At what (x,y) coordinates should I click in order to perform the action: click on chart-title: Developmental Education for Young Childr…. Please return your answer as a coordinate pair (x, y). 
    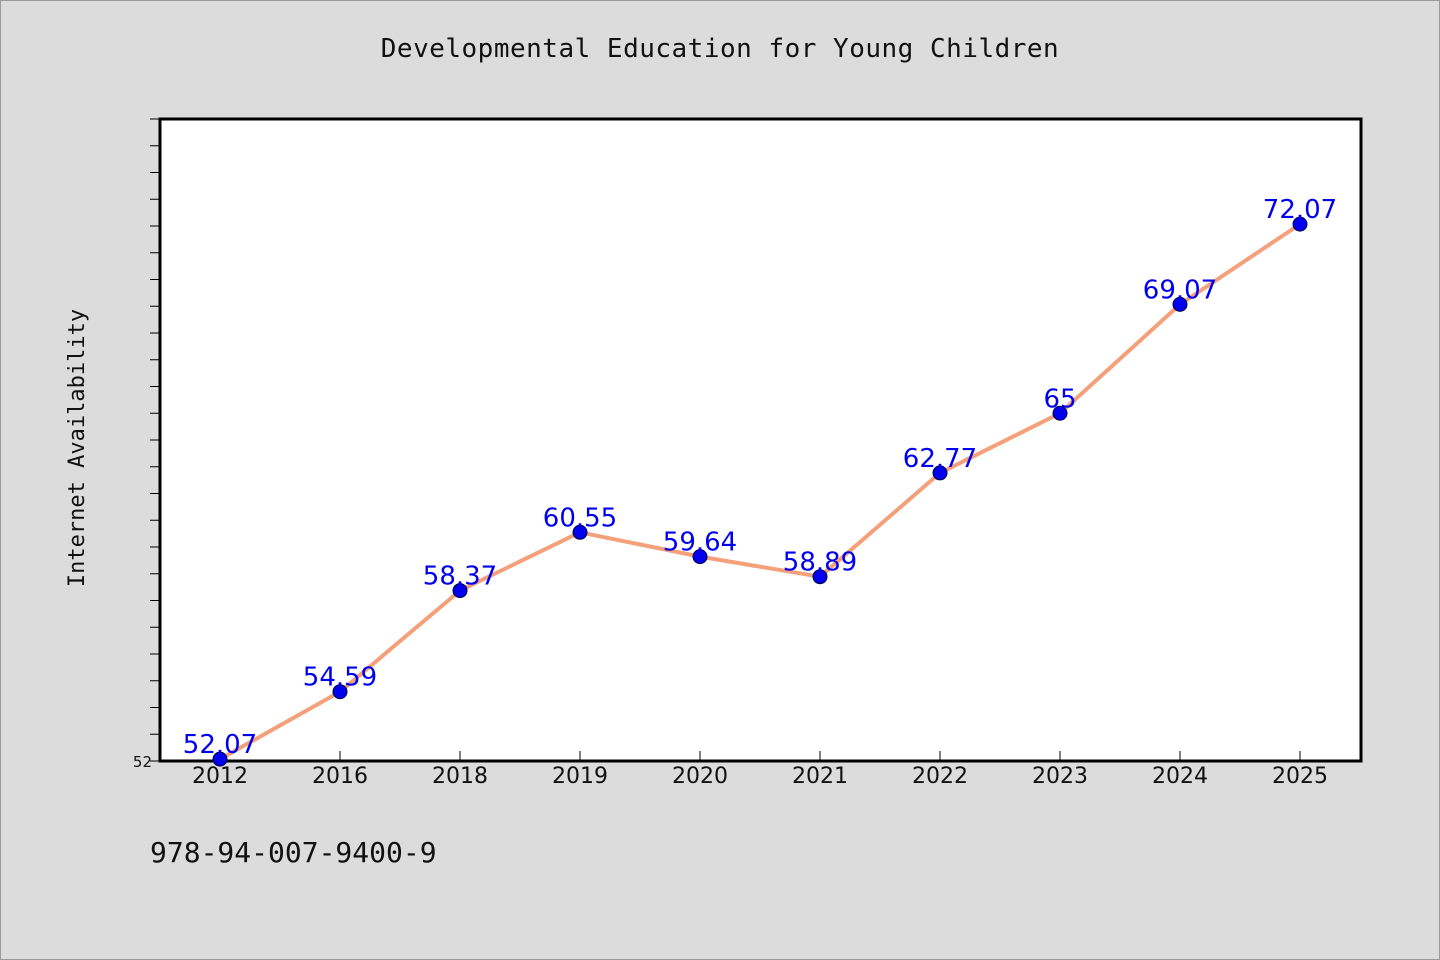
    Looking at the image, I should click on (720, 49).